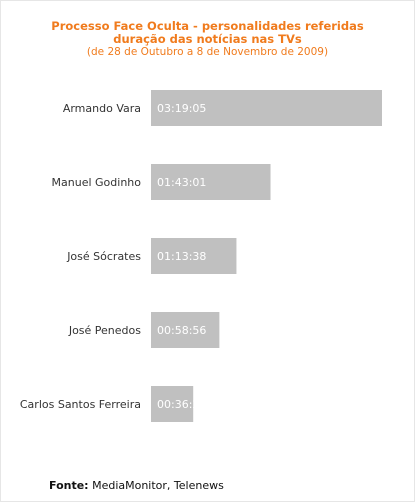 This screenshot has width=415, height=502. I want to click on category-label-jose-penedos: José Penedos, so click(104, 330).